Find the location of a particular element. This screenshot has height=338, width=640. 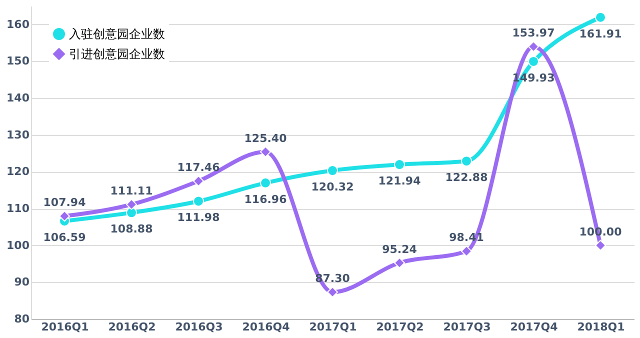

data-label: 161.91 is located at coordinates (600, 33).